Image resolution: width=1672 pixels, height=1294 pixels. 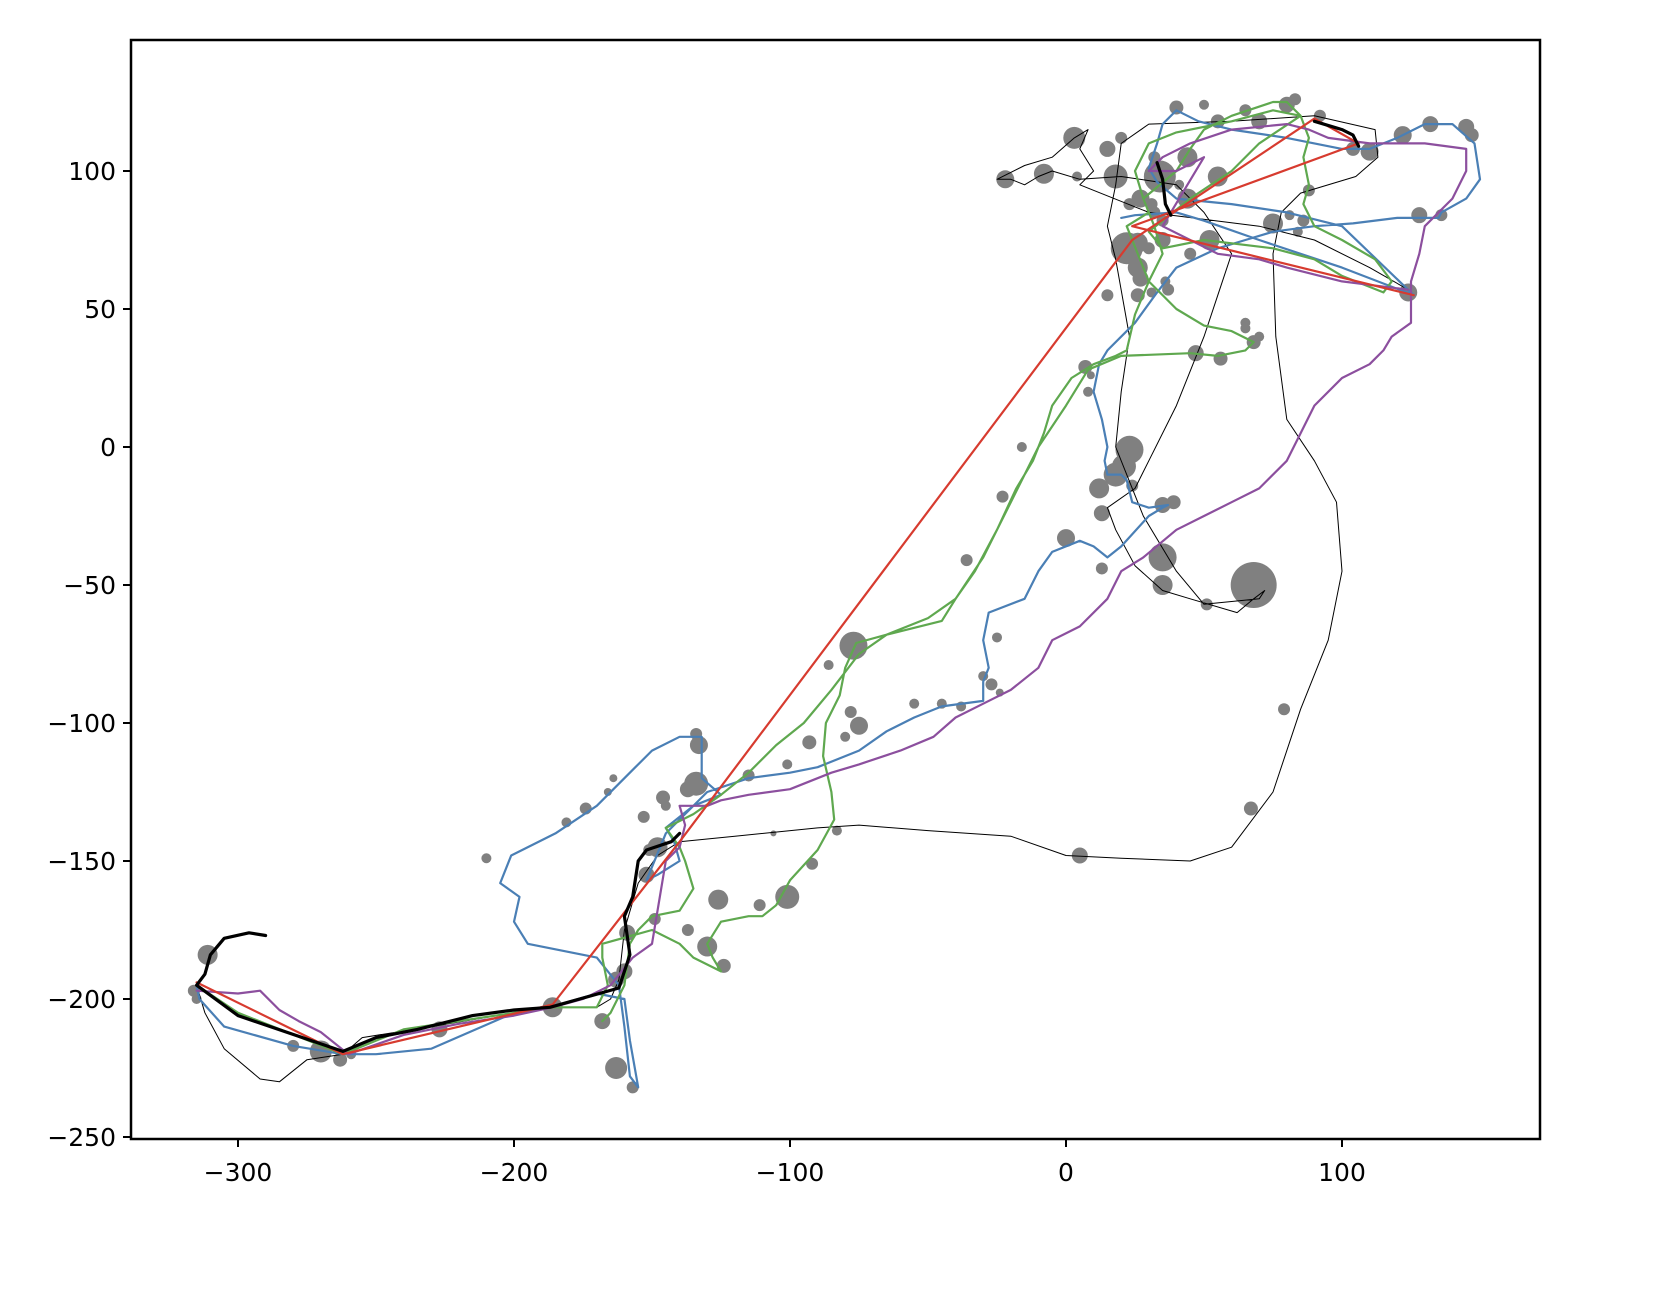 I want to click on y-tick-label: −100, so click(x=81, y=723).